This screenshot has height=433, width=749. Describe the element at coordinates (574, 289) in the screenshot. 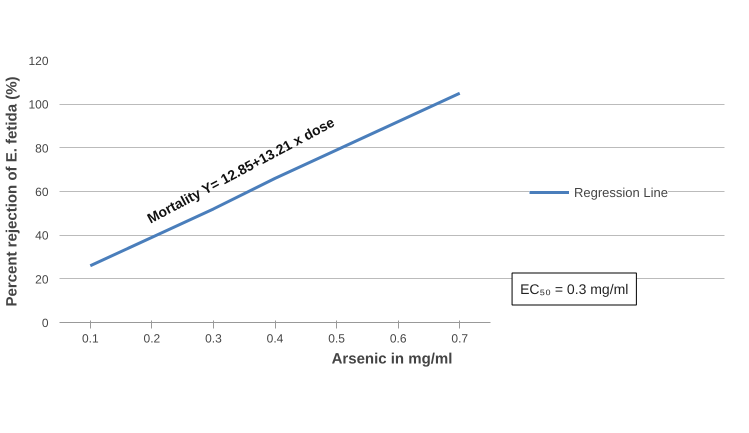

I see `text: EC₅₀ = 0.3 mg/ml` at that location.